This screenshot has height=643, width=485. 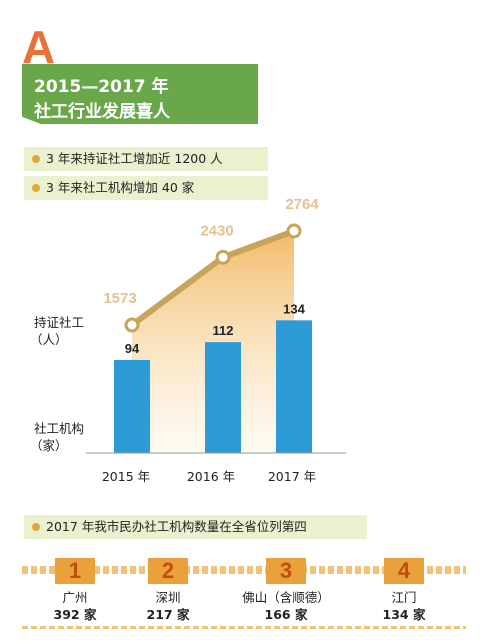 I want to click on title-banner: 2015—2017 年 社工行业发展喜人, so click(x=140, y=94).